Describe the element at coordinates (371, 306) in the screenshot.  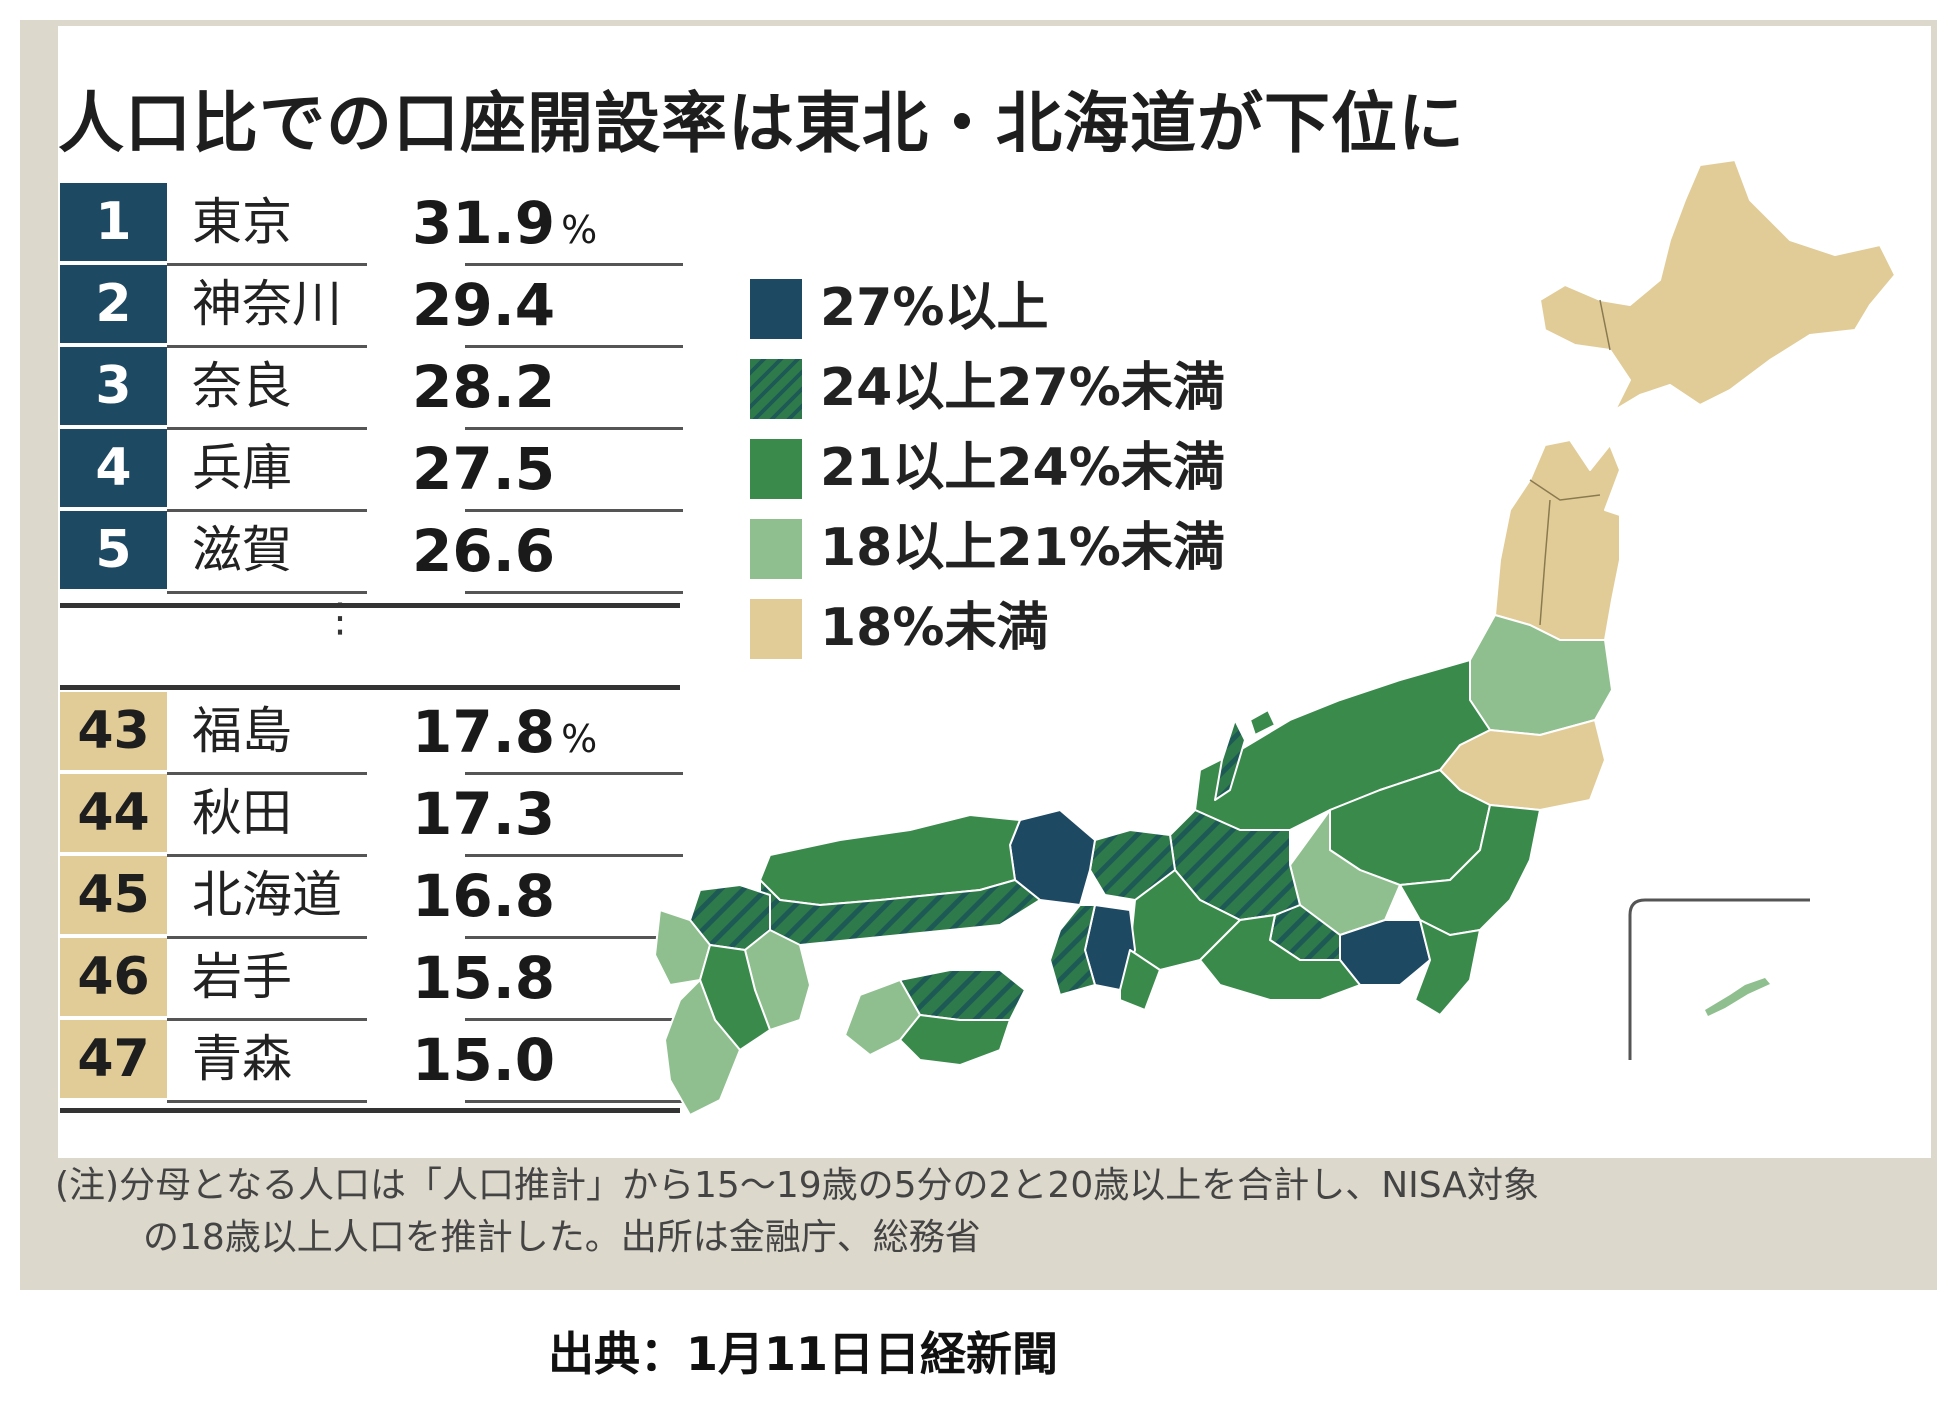
I see `table-row: 2 神奈川 29.4` at that location.